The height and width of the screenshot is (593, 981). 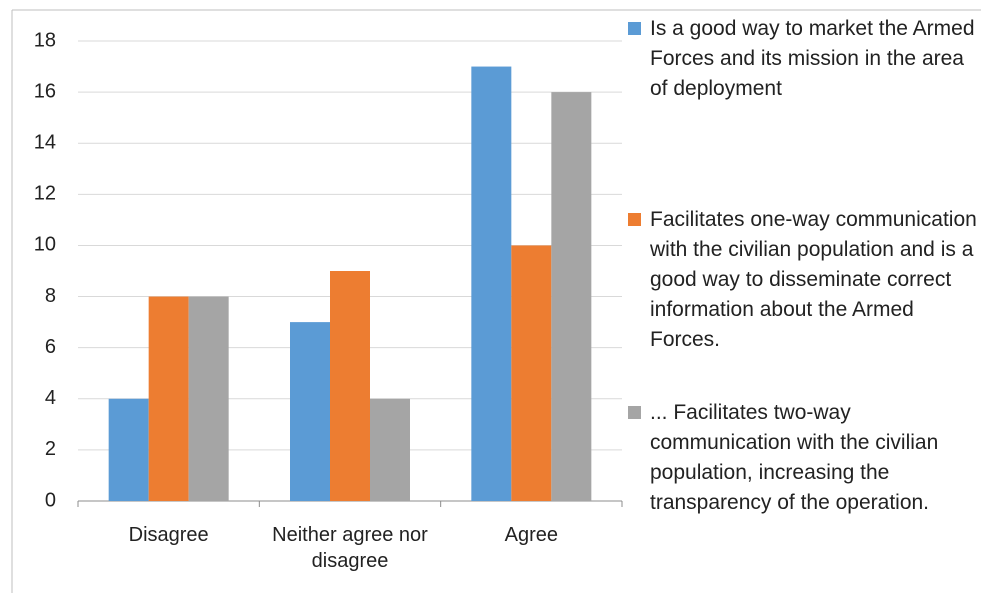 I want to click on y-tick-label: 2, so click(x=50, y=449).